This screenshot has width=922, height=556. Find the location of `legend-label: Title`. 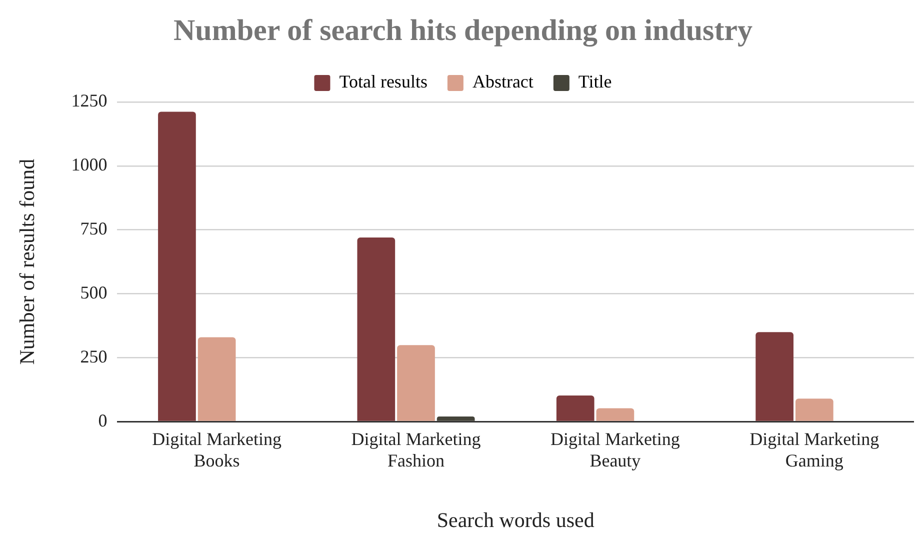

legend-label: Title is located at coordinates (595, 82).